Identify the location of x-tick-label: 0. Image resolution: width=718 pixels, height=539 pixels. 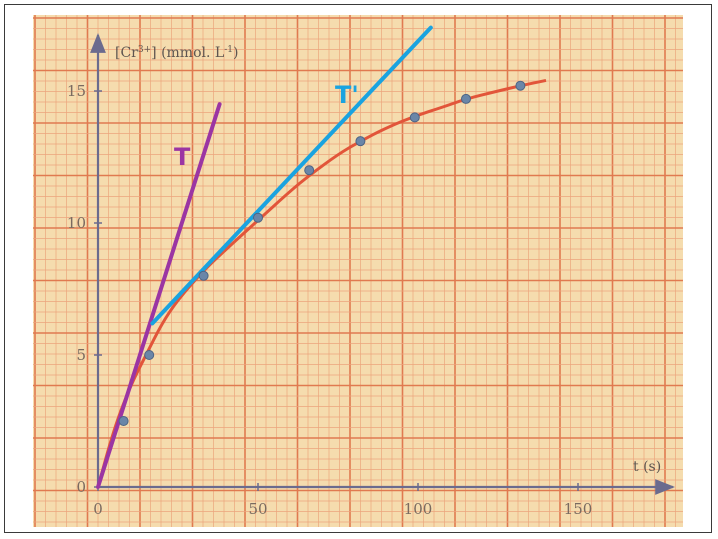
(98, 509).